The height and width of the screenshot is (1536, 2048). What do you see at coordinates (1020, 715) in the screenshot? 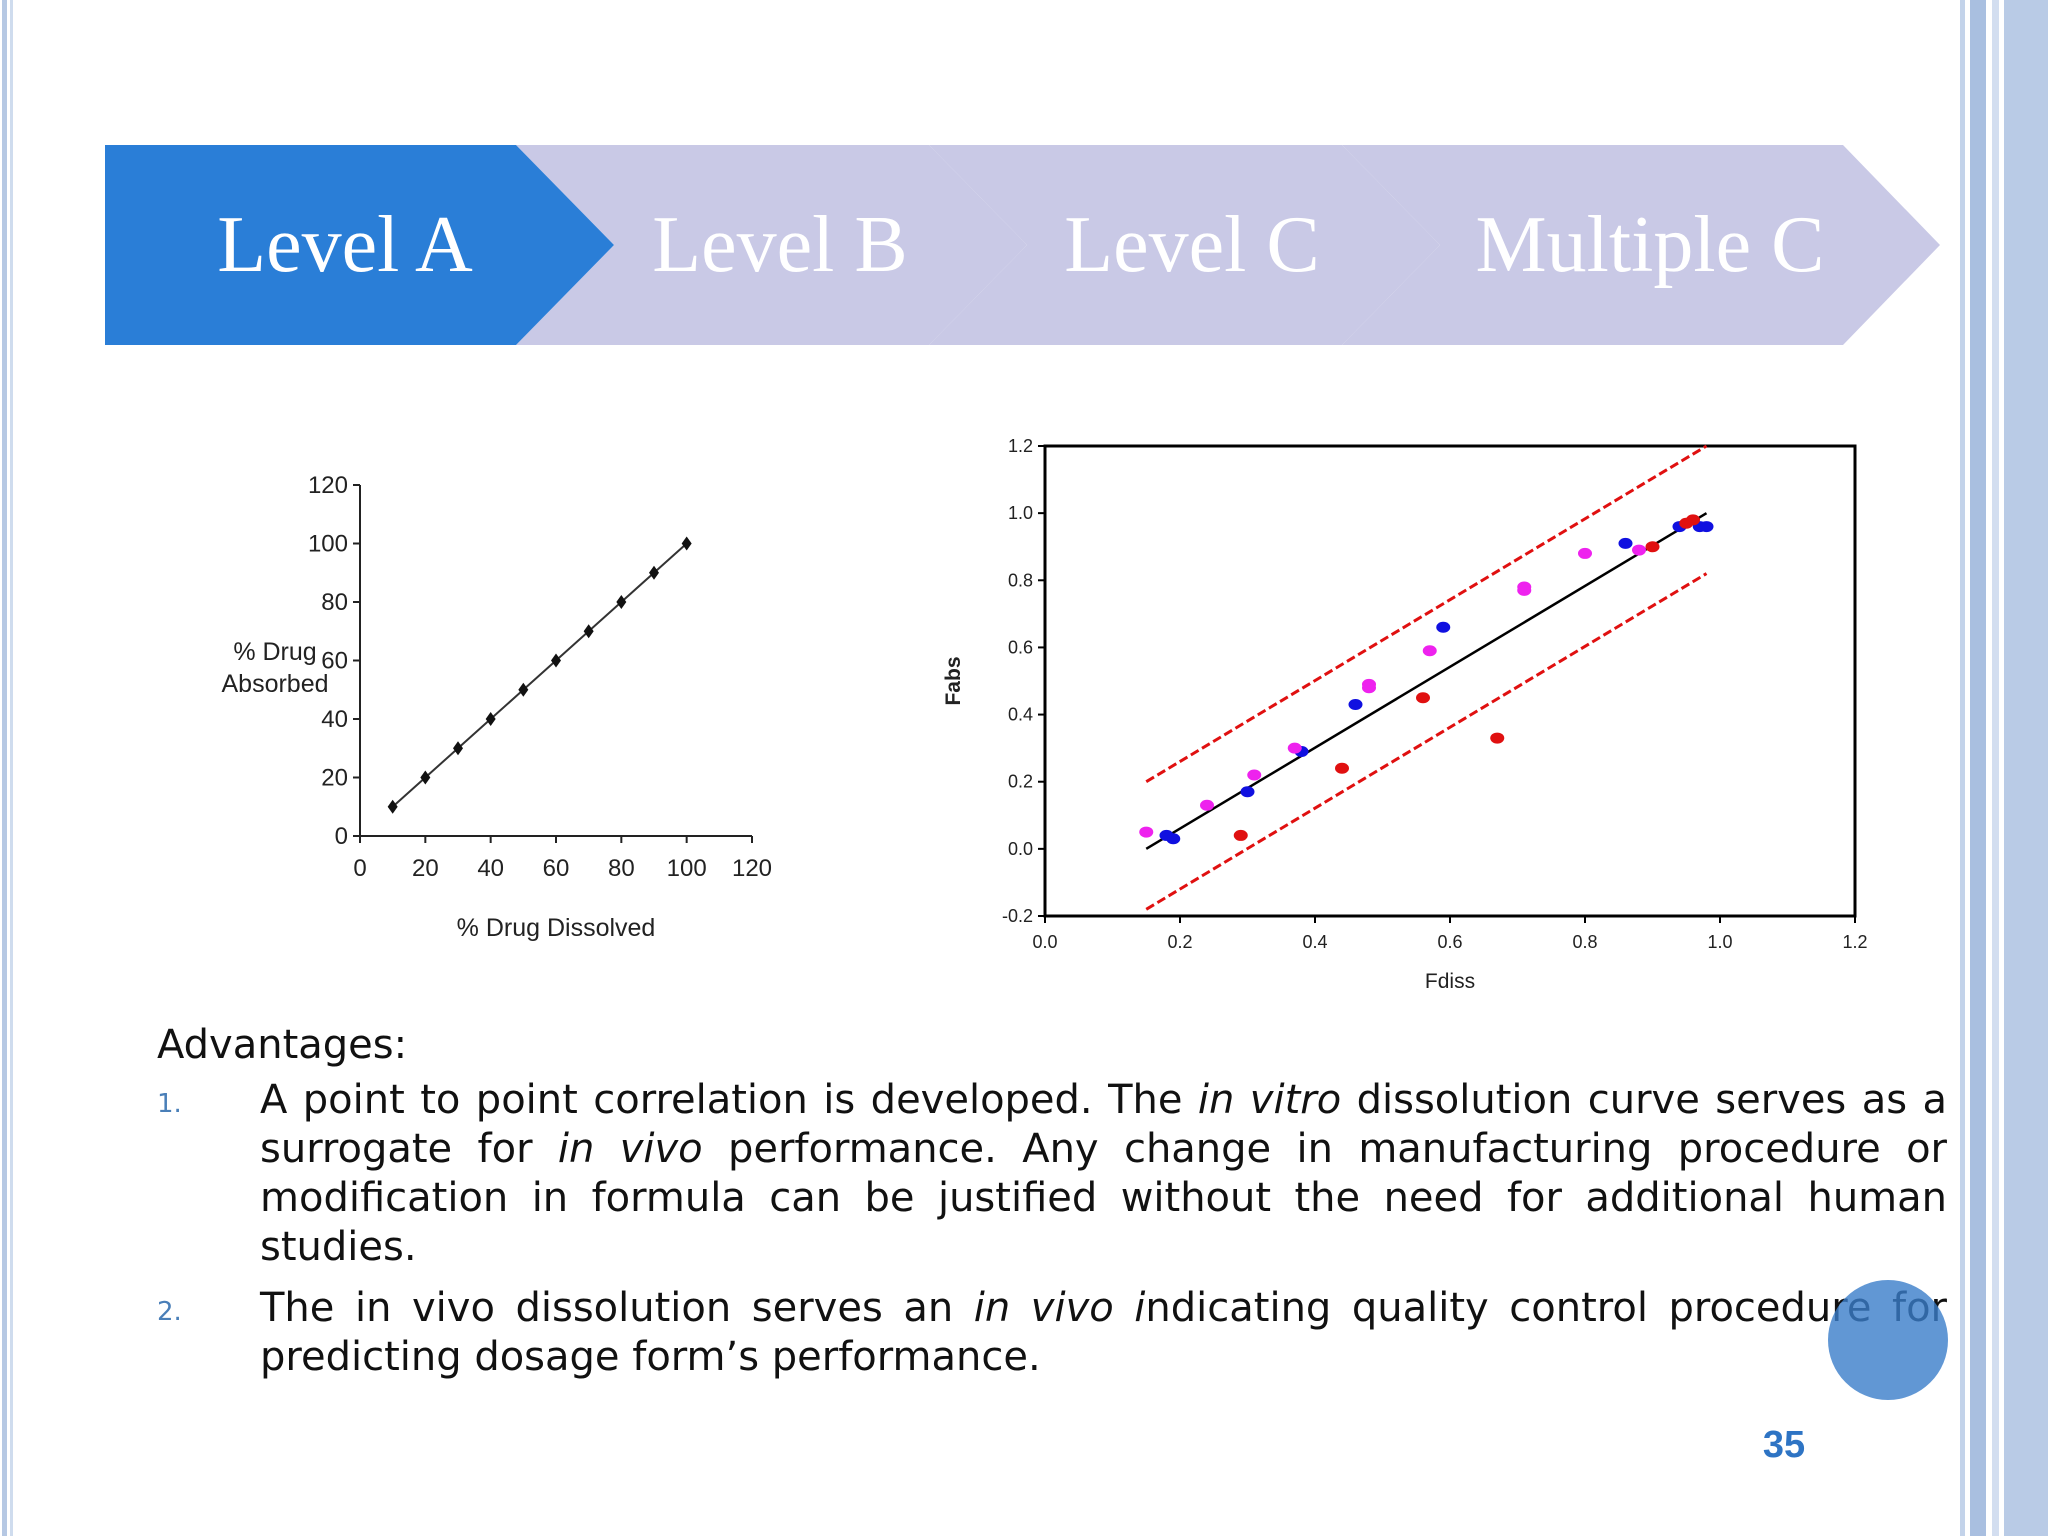
I see `y-tick-label: 0.4` at bounding box center [1020, 715].